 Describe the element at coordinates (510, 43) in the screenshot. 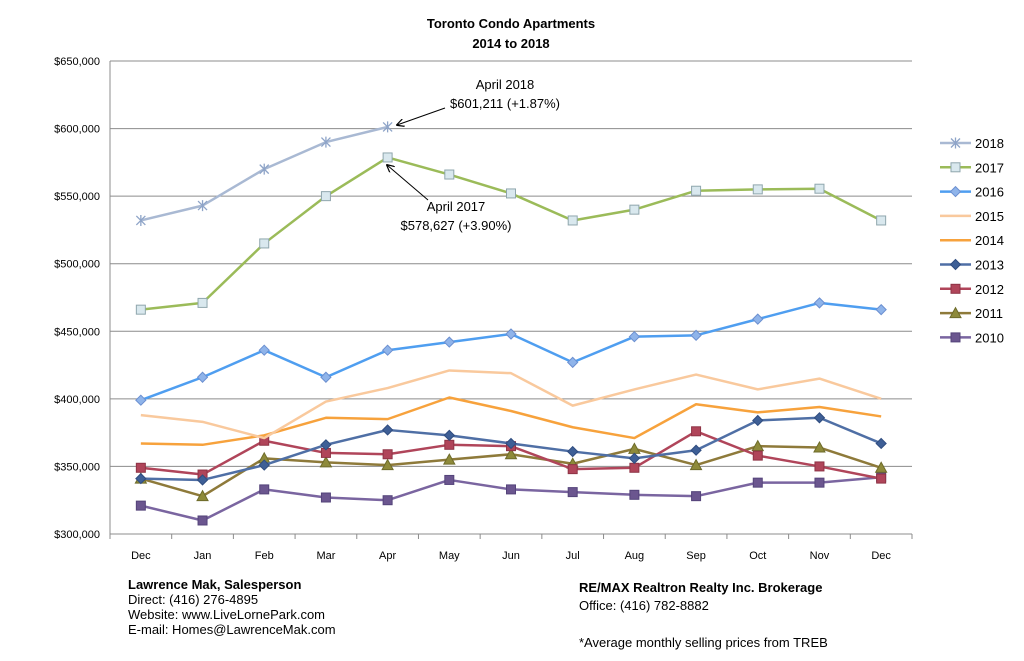

I see `chart-subtitle: 2014 to 2018` at that location.